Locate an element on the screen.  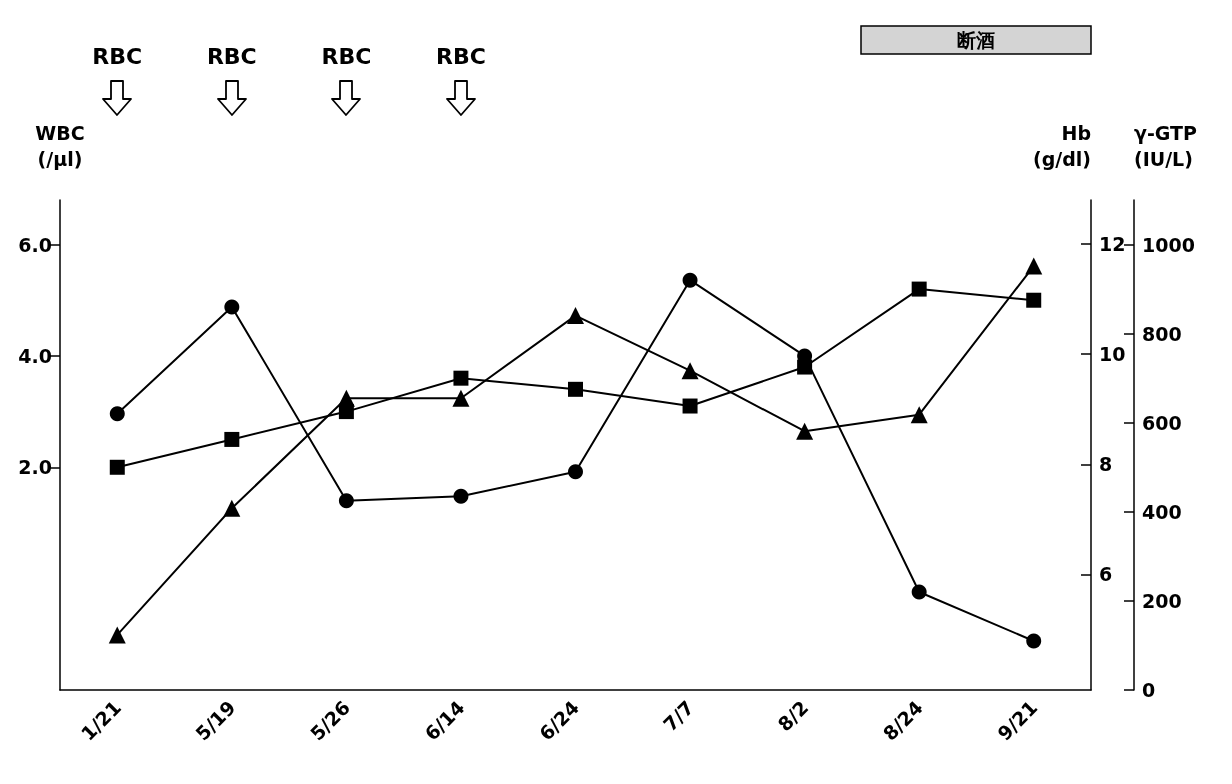
x-tick-label: 7/7 is located at coordinates (678, 716).